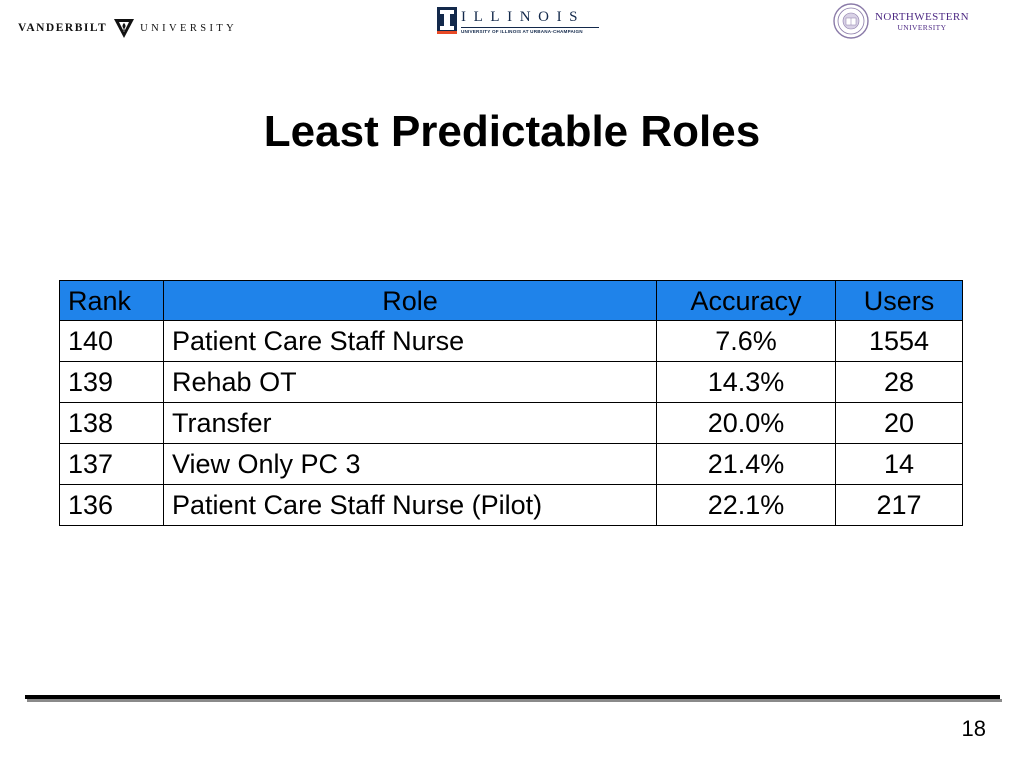 Image resolution: width=1024 pixels, height=768 pixels. I want to click on footer-rule-shadow, so click(514, 700).